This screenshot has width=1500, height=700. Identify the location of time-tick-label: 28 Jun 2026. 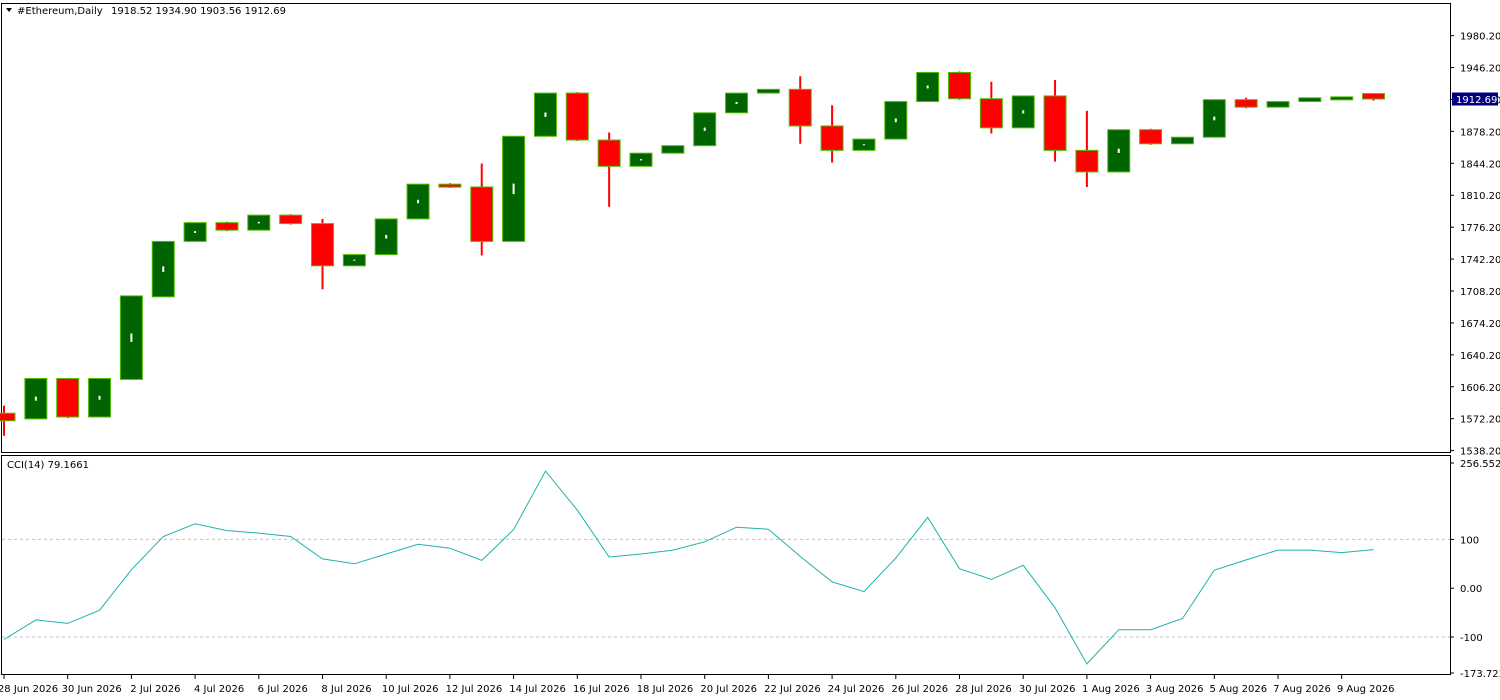
(29, 689).